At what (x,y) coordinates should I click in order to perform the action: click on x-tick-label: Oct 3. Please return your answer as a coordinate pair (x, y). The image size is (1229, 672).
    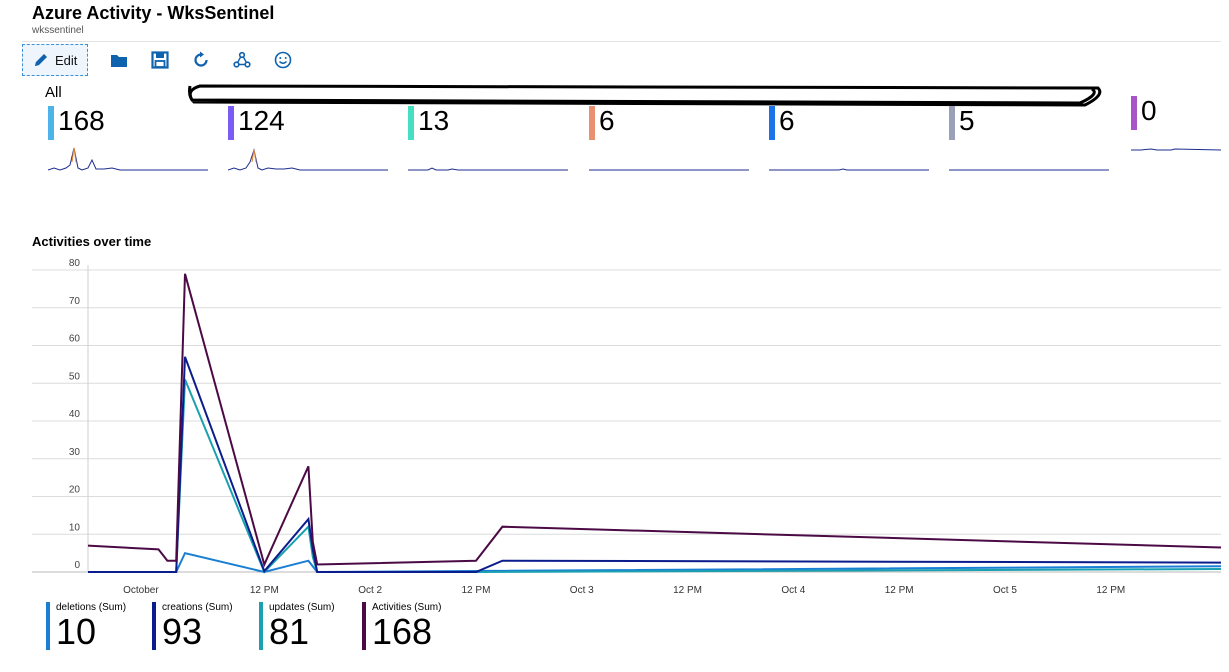
    Looking at the image, I should click on (582, 590).